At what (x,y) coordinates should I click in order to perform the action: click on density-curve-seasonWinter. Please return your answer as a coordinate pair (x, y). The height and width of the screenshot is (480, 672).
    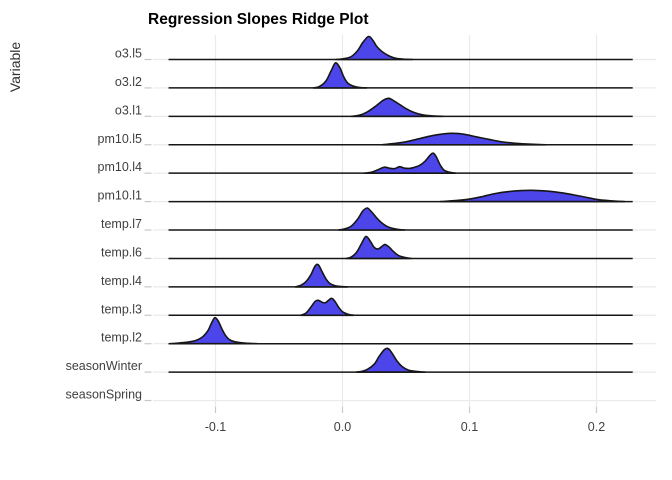
    Looking at the image, I should click on (390, 360).